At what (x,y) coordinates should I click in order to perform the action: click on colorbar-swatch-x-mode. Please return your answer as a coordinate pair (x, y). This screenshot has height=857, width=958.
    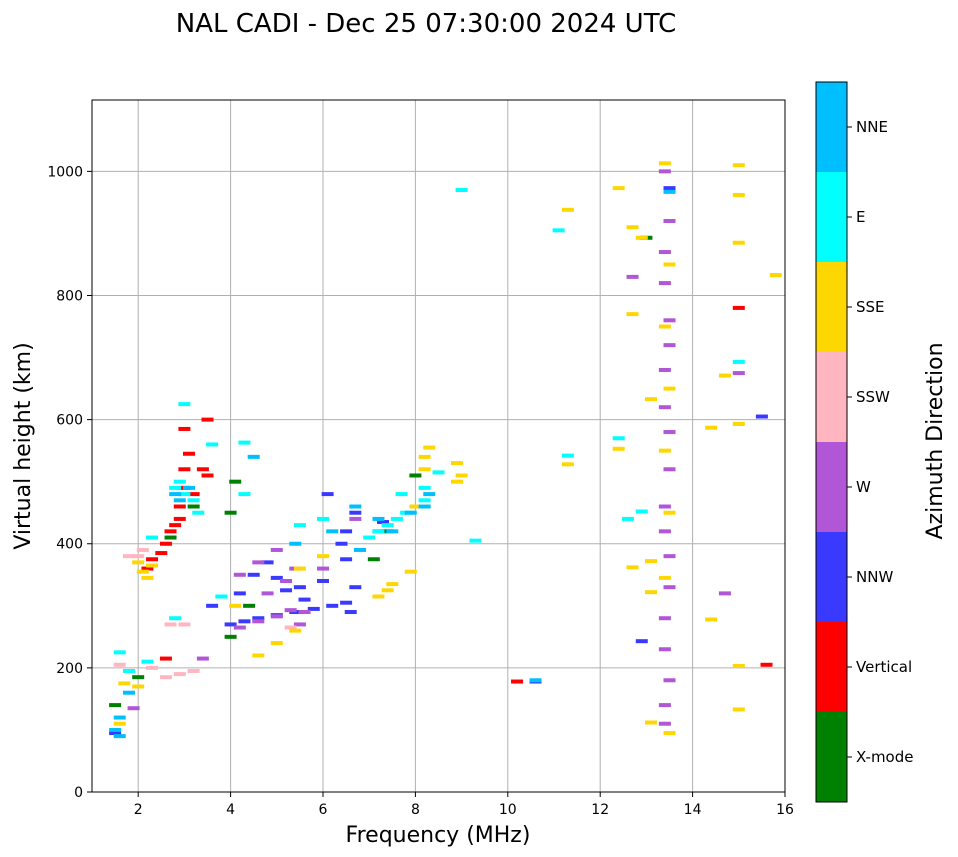
    Looking at the image, I should click on (831, 757).